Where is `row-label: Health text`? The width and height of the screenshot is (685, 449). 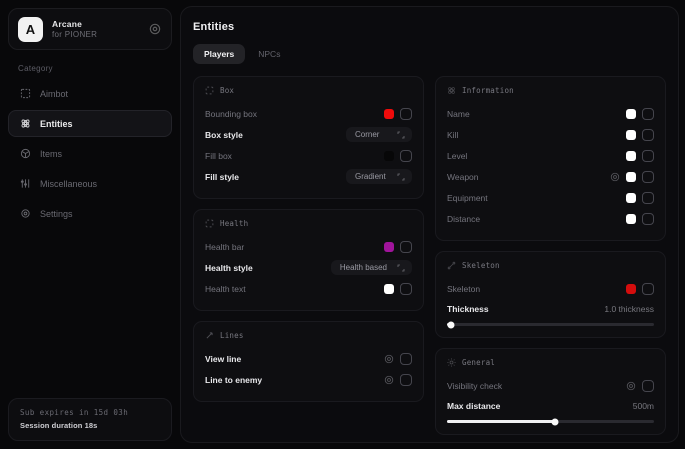
row-label: Health text is located at coordinates (225, 288).